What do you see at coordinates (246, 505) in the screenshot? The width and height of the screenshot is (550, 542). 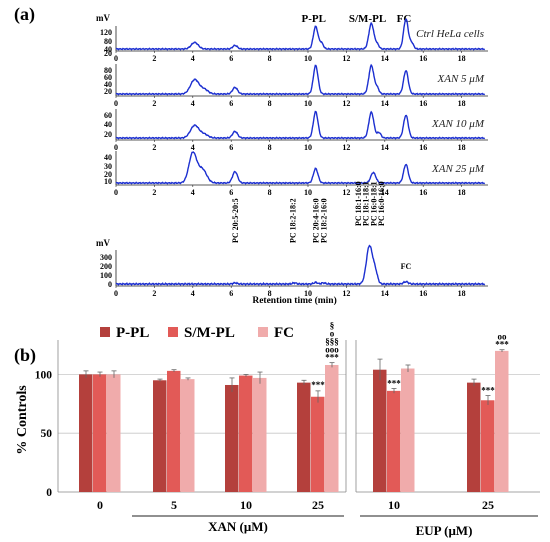 I see `dose-label: 10` at bounding box center [246, 505].